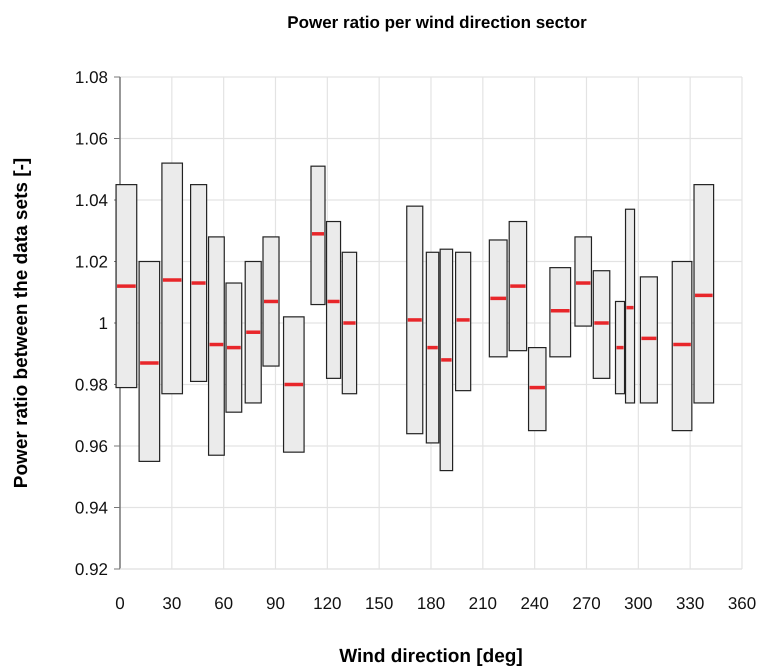 This screenshot has height=666, width=765. What do you see at coordinates (431, 656) in the screenshot?
I see `x-axis-title: Wind direction [deg]` at bounding box center [431, 656].